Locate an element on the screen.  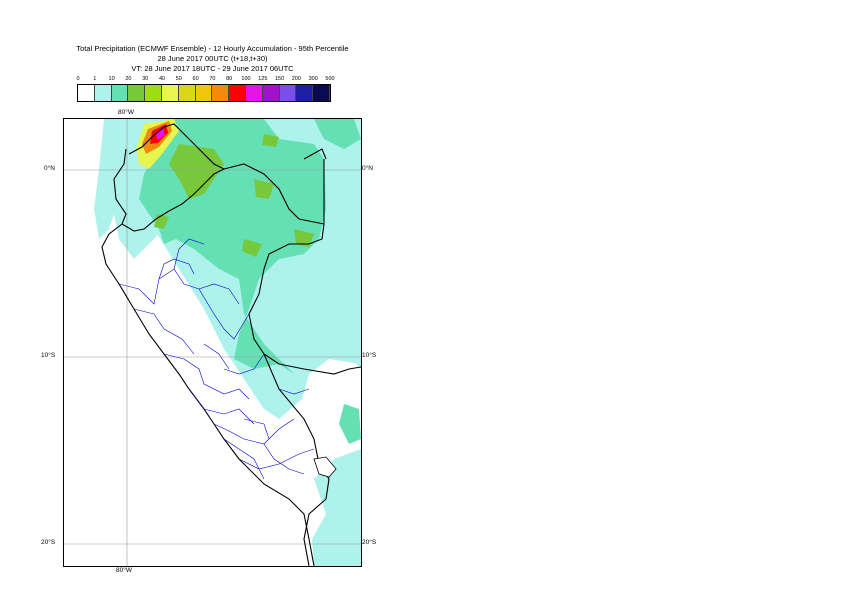
legend-threshold-label: 10 is located at coordinates (111, 79).